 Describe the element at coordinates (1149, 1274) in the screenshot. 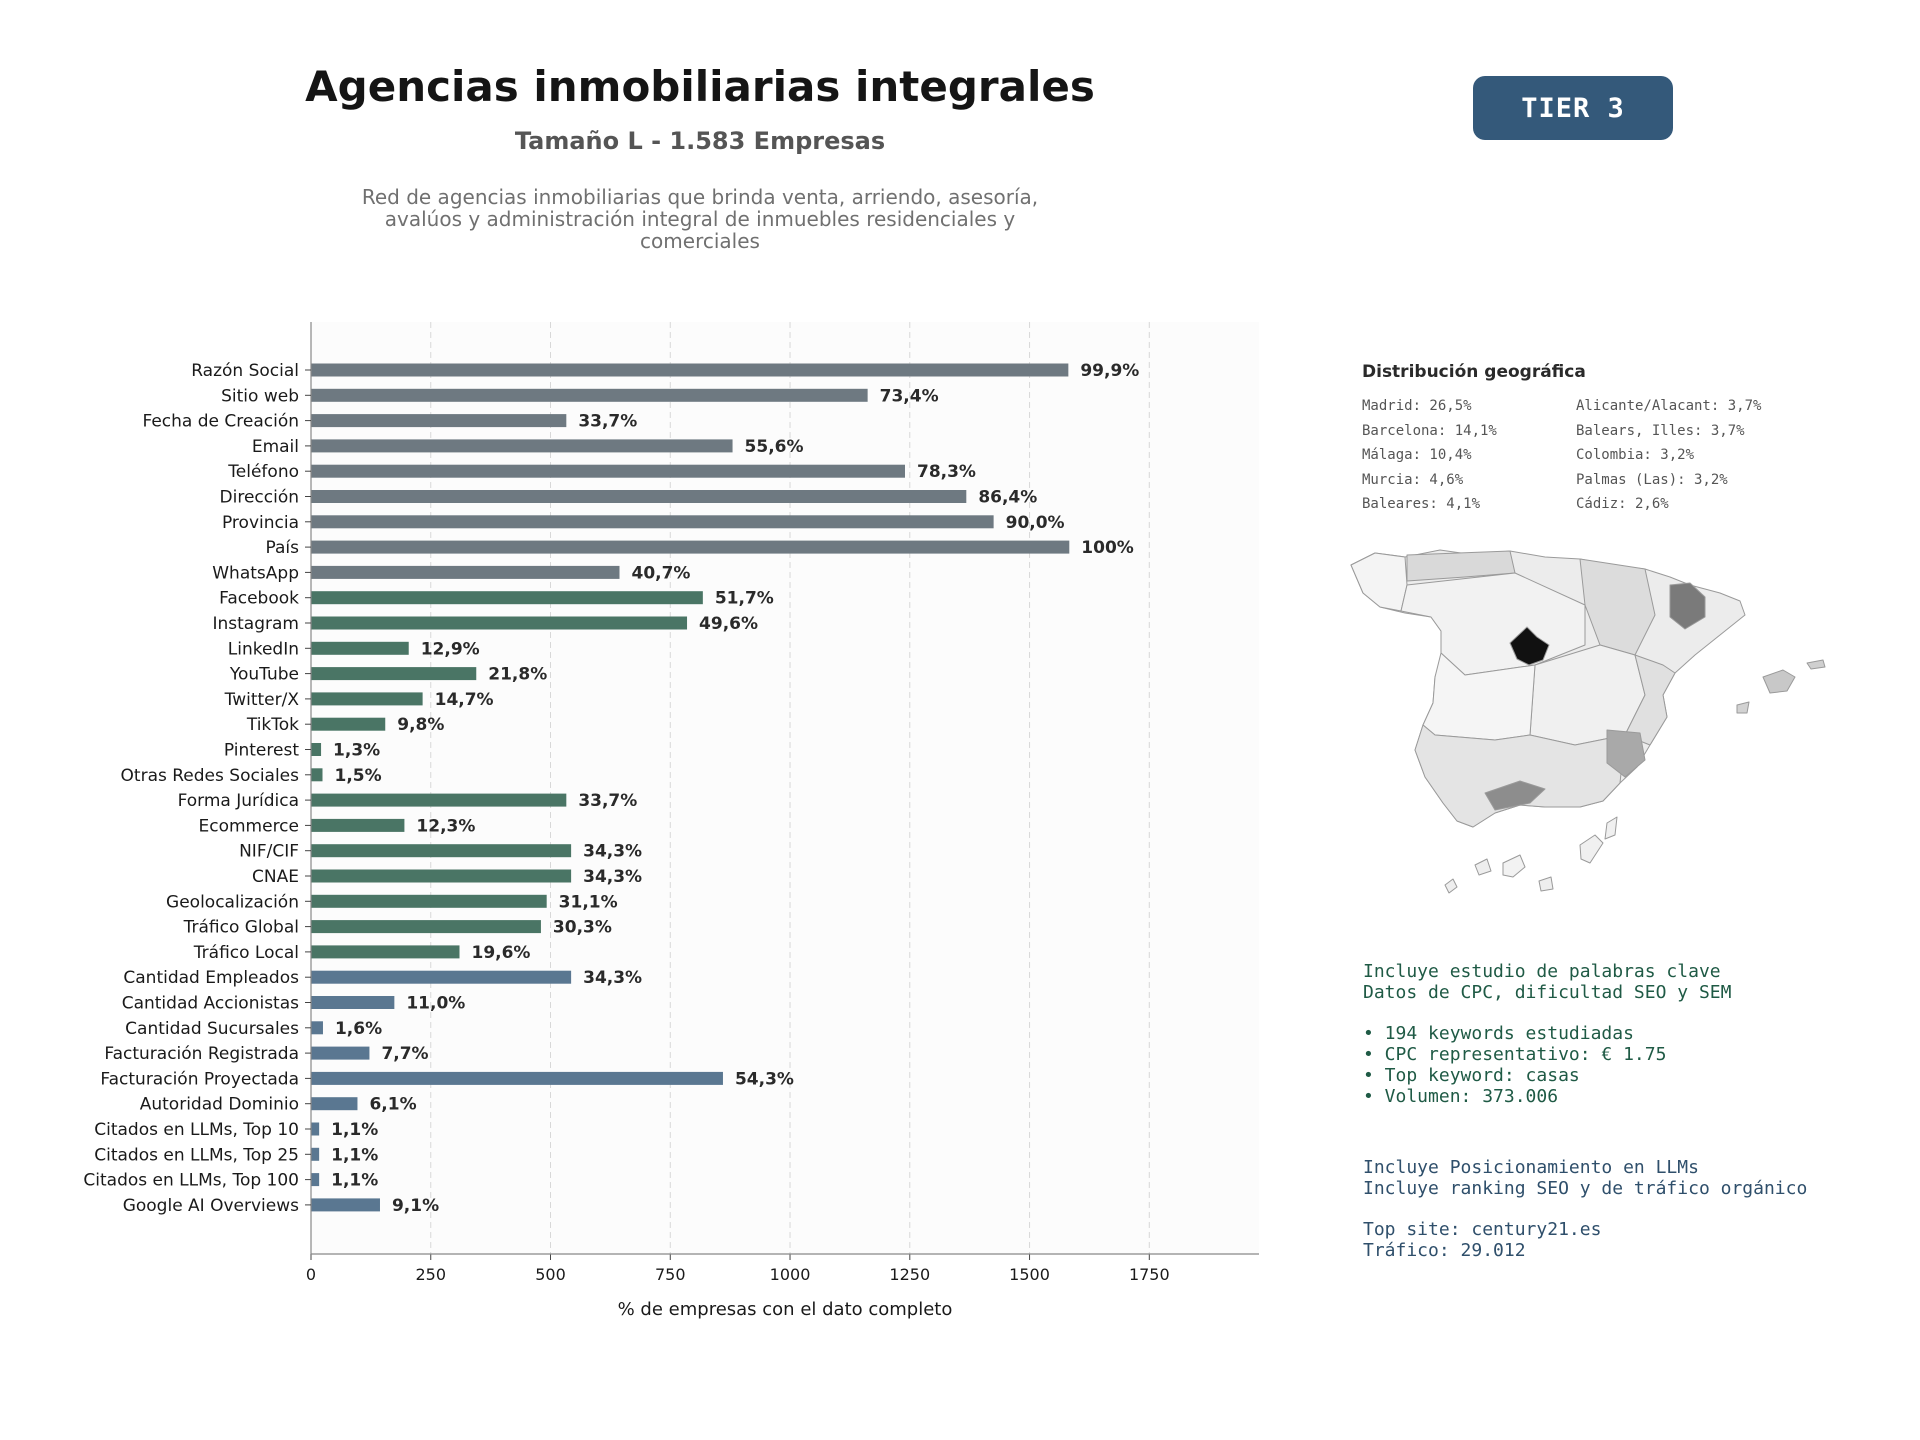

I see `x-tick-label: 1750` at that location.